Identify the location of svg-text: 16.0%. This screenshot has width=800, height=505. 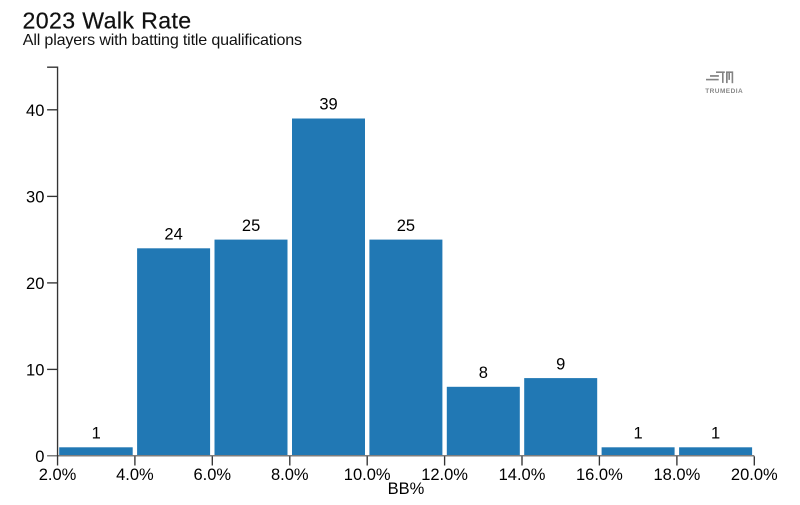
(599, 475).